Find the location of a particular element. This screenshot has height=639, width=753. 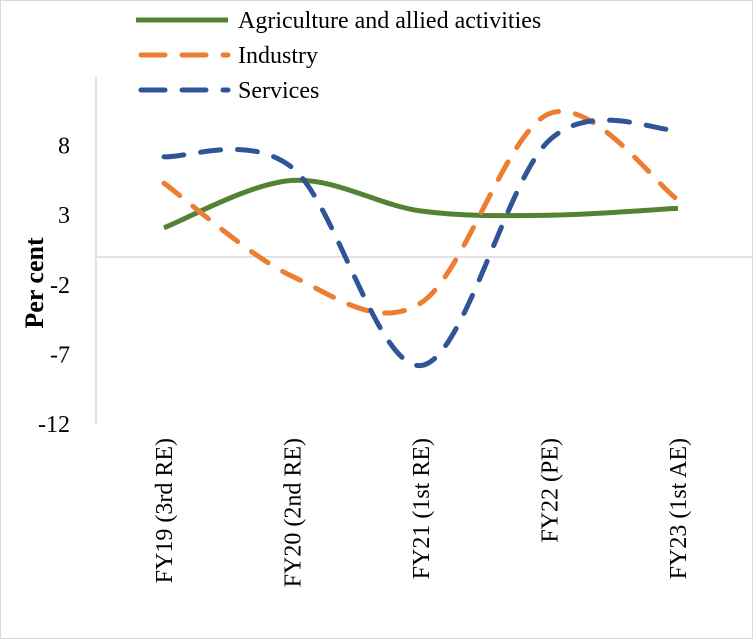

legend-label: Industry is located at coordinates (278, 56).